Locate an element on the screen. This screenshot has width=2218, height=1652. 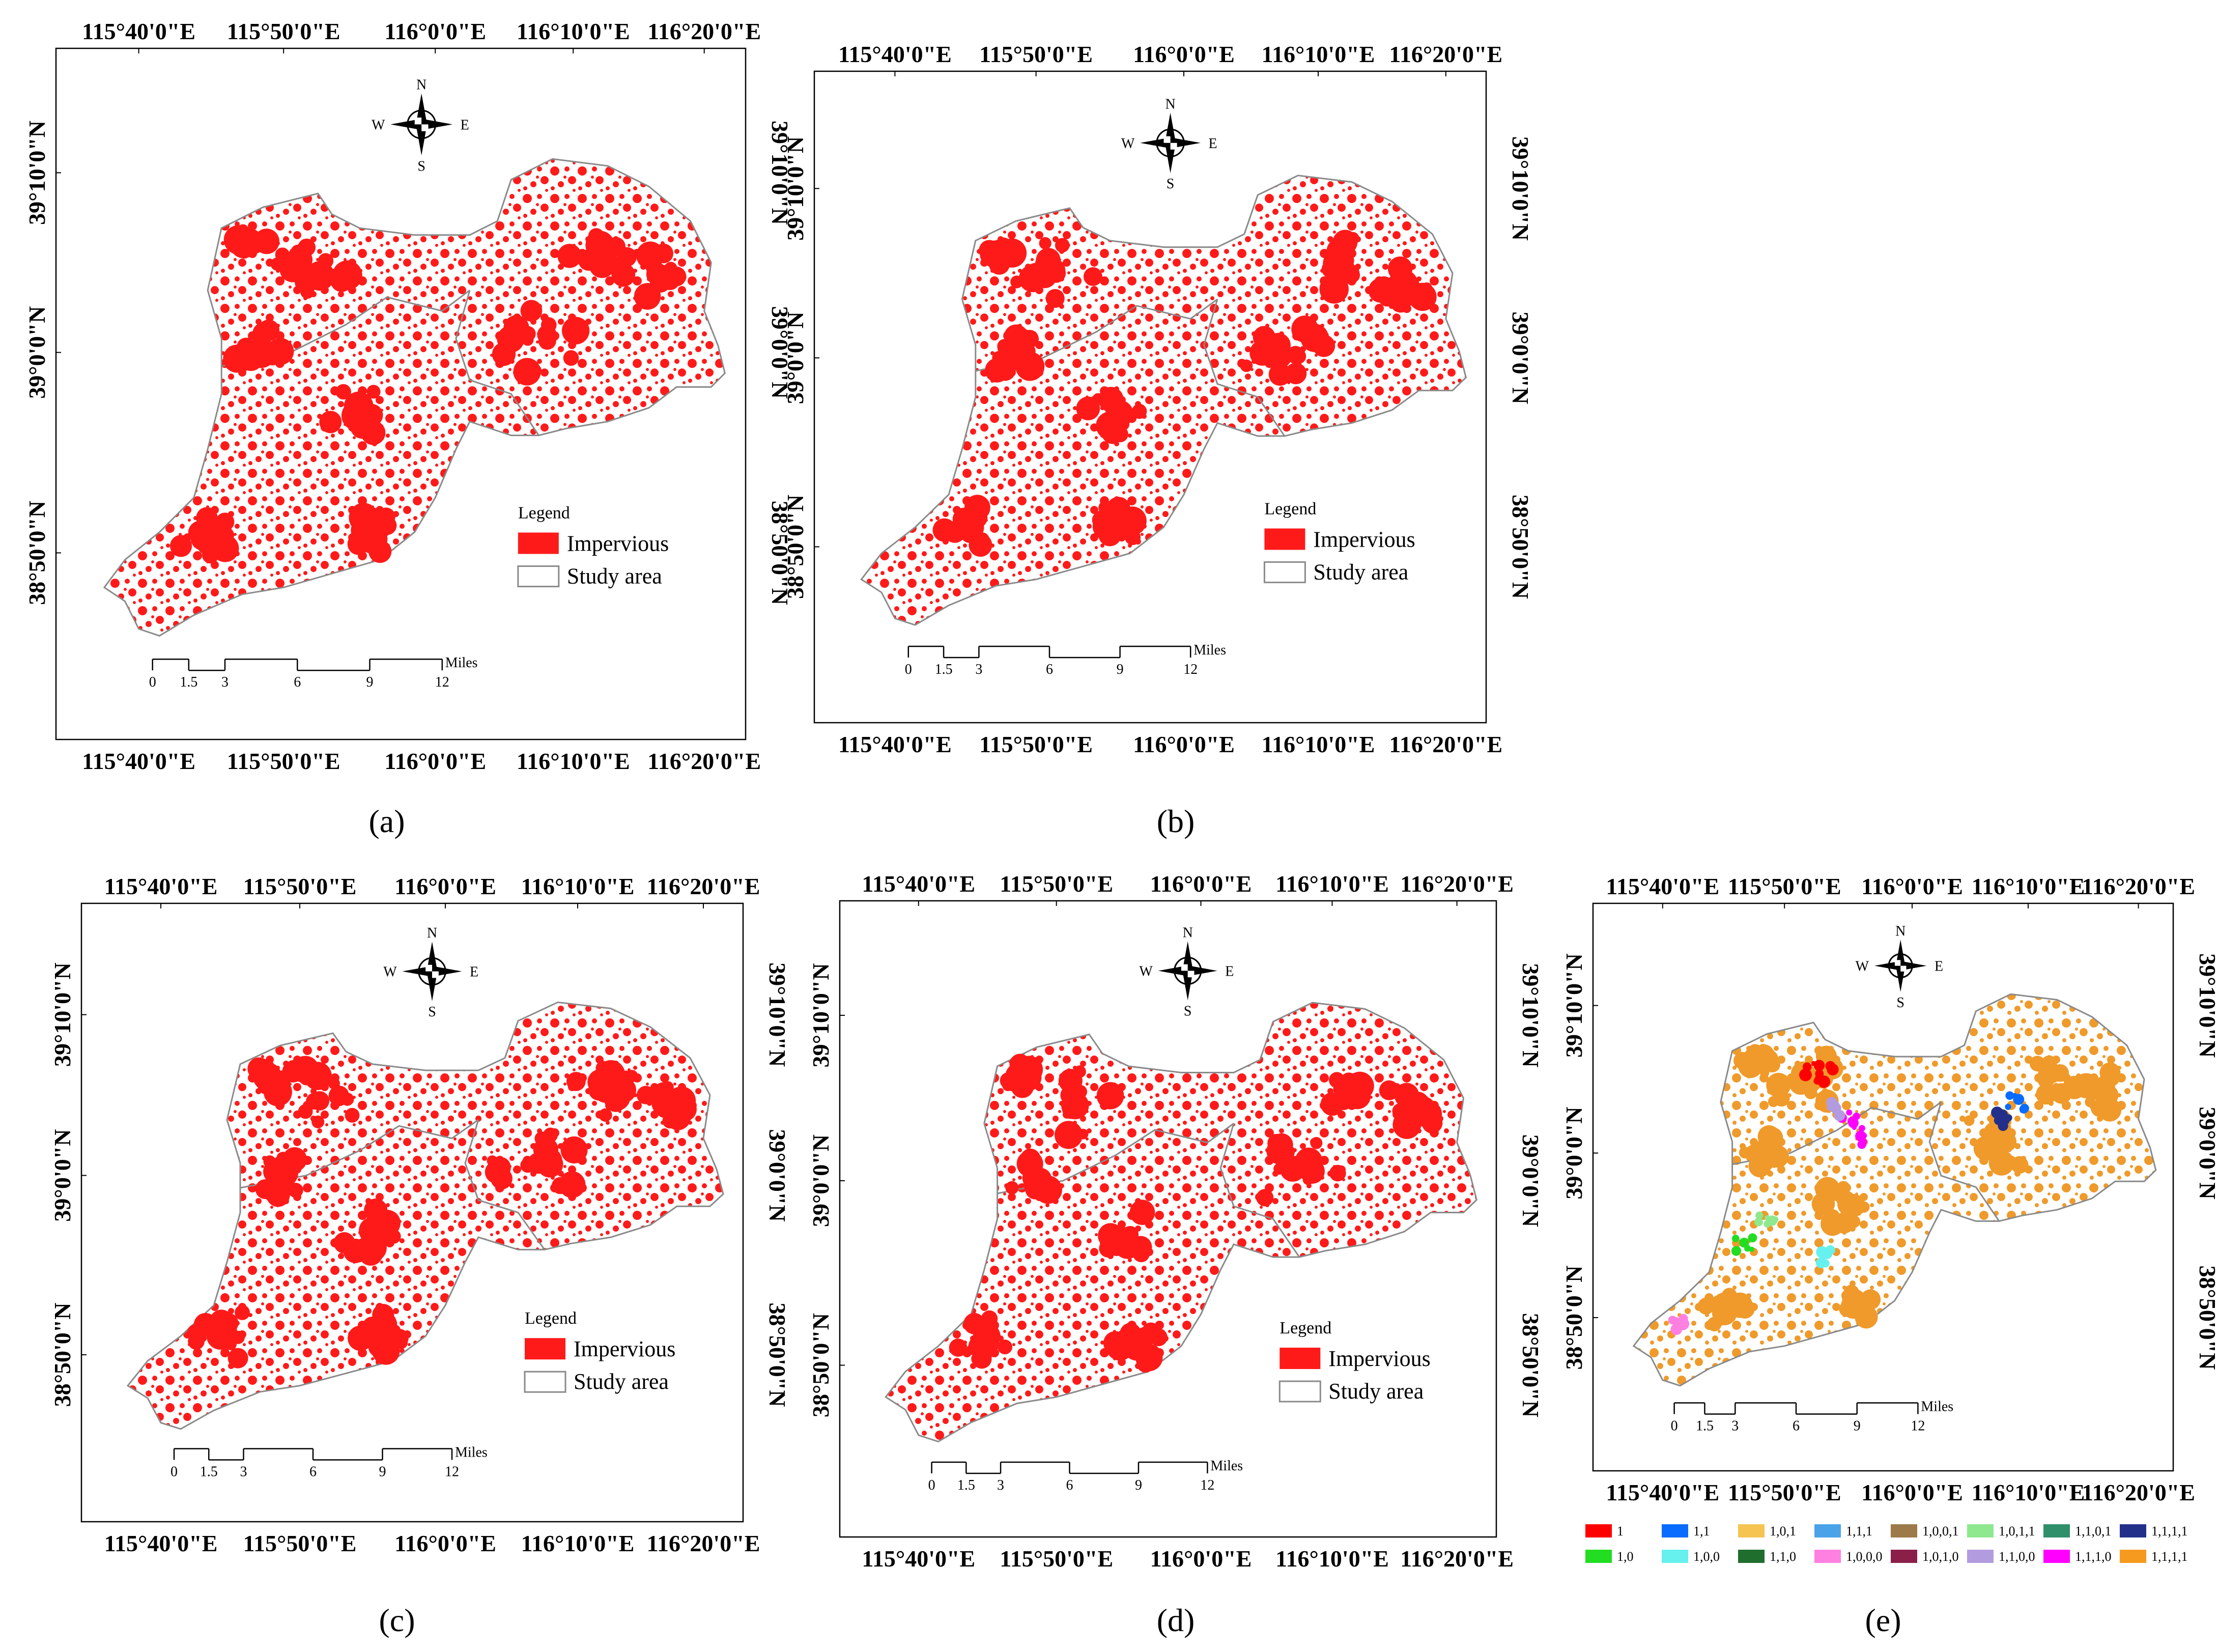
class-legend-label: 1,0,0,0 is located at coordinates (1864, 1557).